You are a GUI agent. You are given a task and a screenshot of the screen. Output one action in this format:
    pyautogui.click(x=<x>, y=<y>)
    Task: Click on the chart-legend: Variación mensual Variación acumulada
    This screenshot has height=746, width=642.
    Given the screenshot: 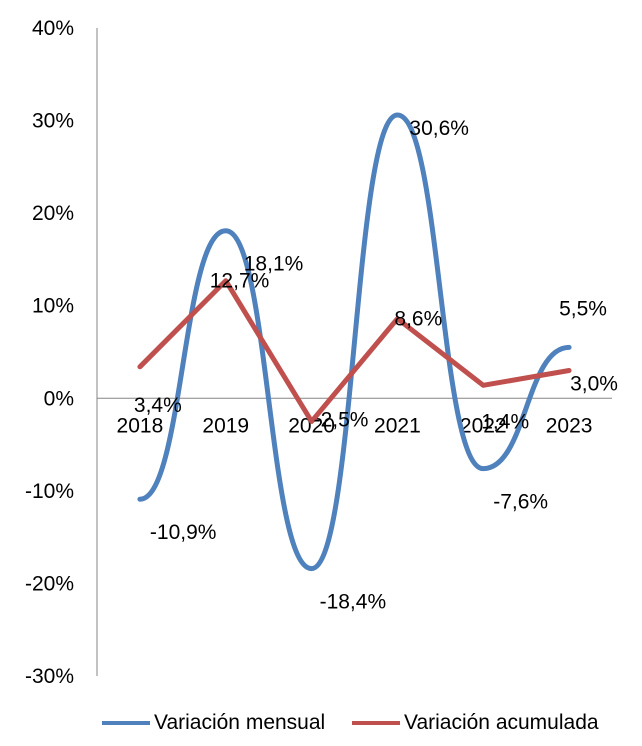 What is the action you would take?
    pyautogui.click(x=321, y=727)
    